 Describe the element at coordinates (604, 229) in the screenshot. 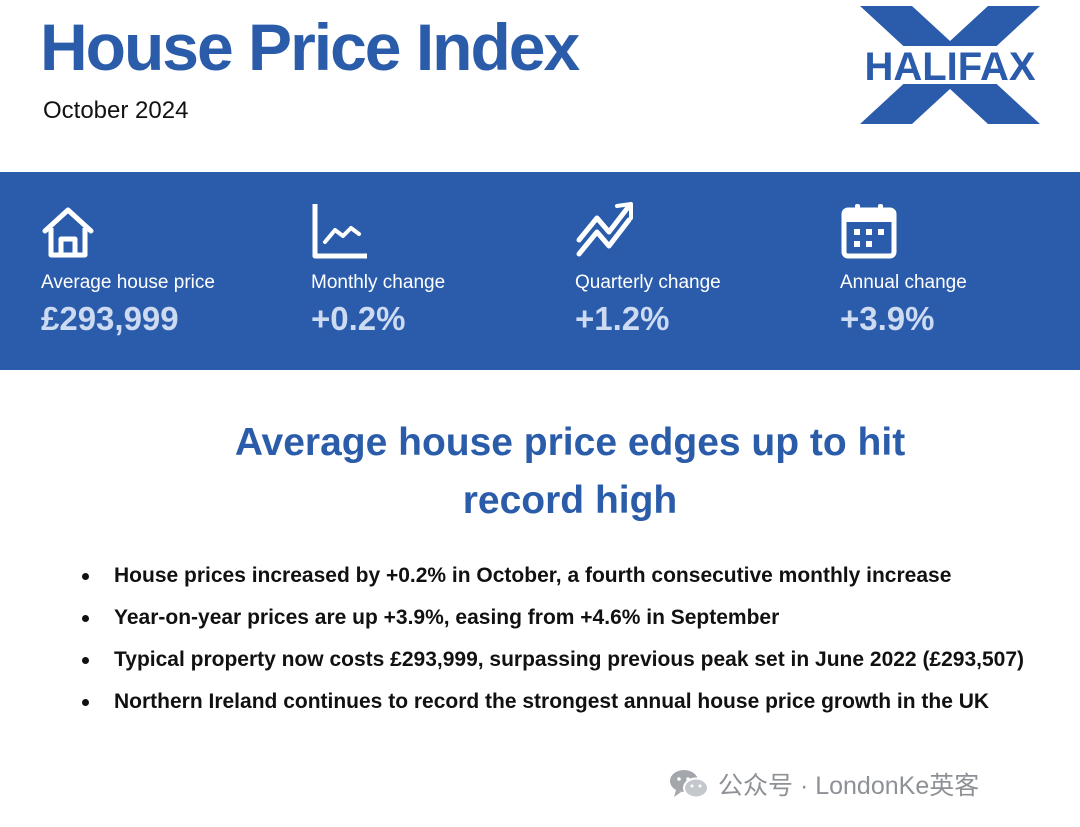

I see `zigzag-arrows-icon` at that location.